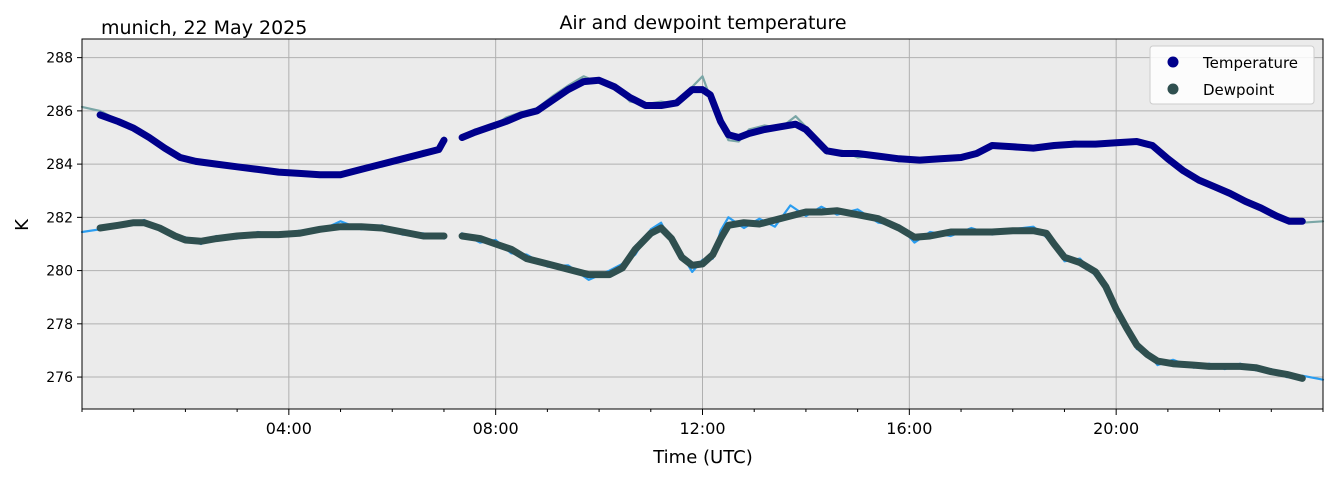 The width and height of the screenshot is (1335, 478). I want to click on legend: Temperature Dewpoint, so click(1232, 75).